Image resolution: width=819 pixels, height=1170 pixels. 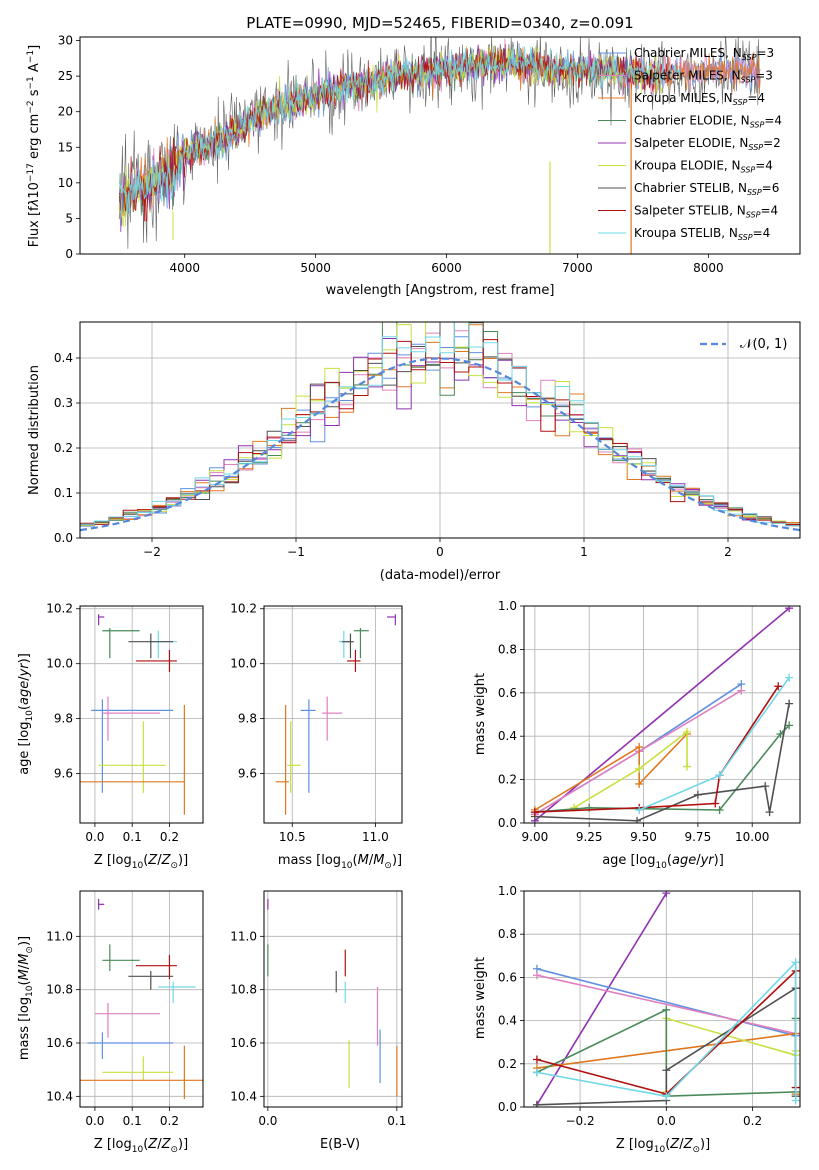 I want to click on x-tick-label: 2, so click(x=728, y=552).